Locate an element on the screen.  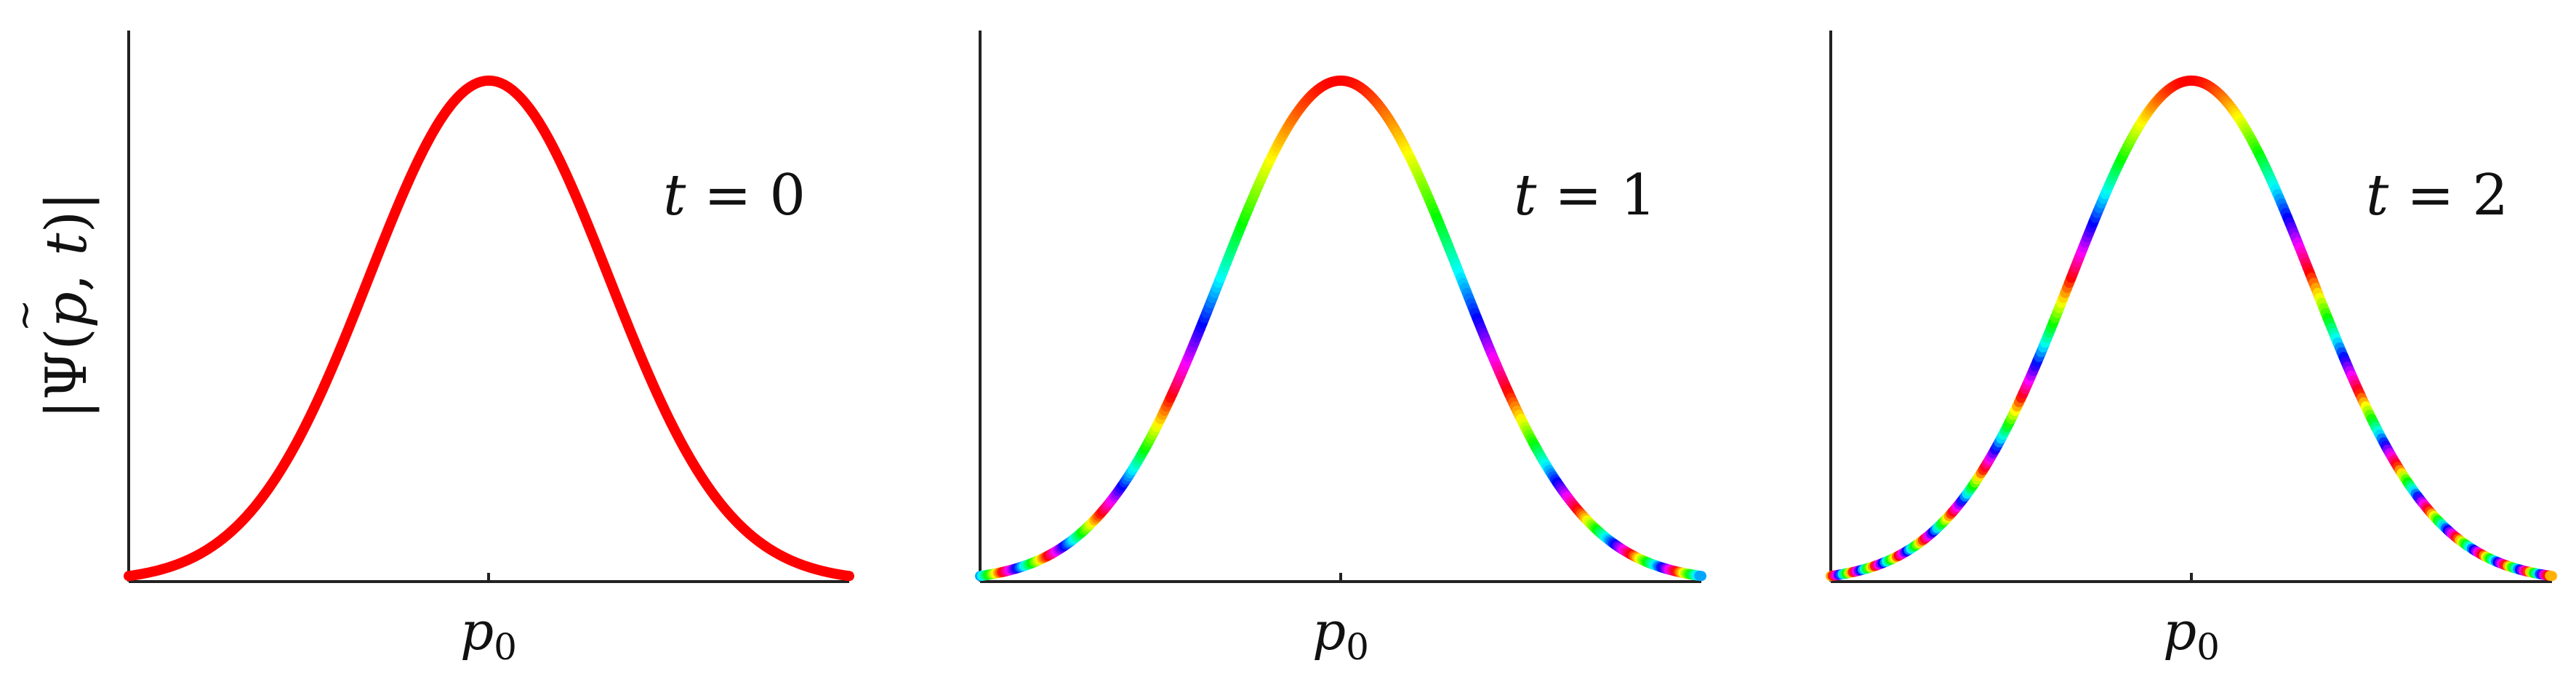
panel-1-x-tick-label: p0 is located at coordinates (489, 634).